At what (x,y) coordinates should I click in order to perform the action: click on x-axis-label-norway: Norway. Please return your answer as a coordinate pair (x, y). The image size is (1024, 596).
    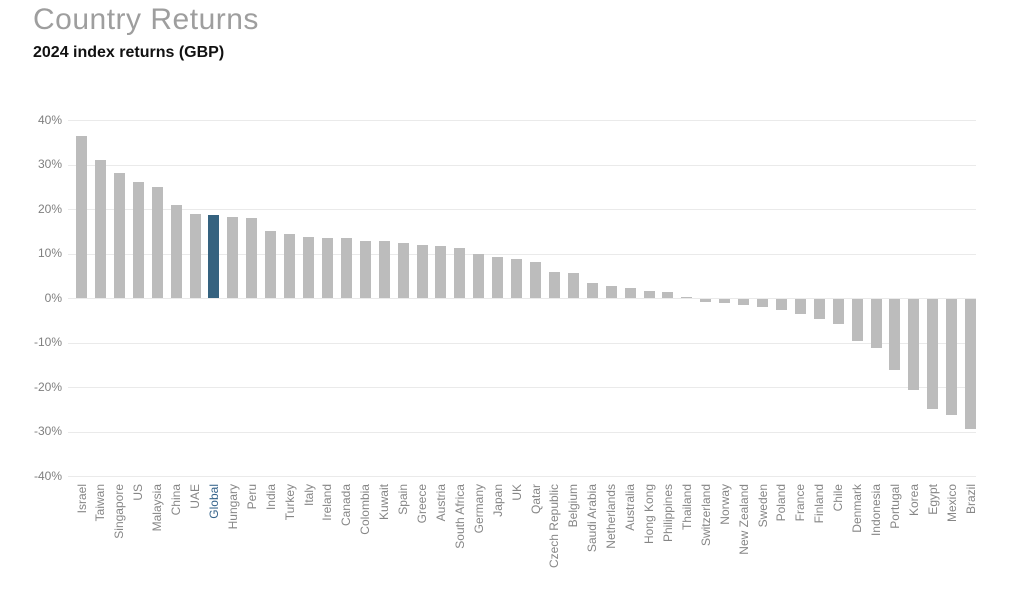
    Looking at the image, I should click on (724, 504).